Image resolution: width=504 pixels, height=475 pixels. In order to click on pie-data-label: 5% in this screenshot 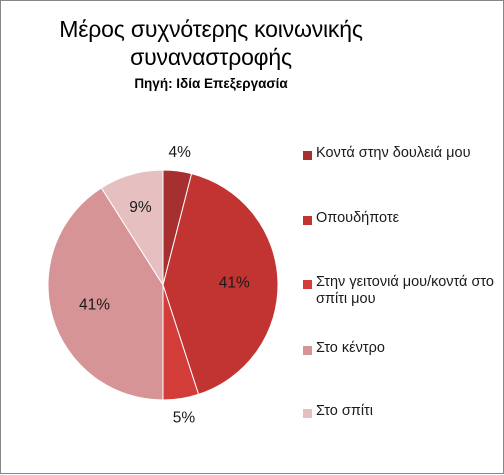, I will do `click(184, 417)`.